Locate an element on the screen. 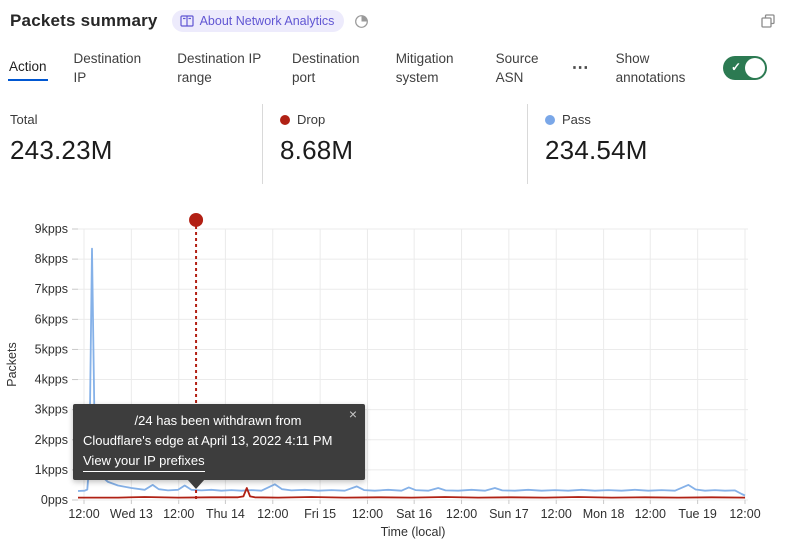  tab-destination-ip: Destination IP is located at coordinates (107, 68).